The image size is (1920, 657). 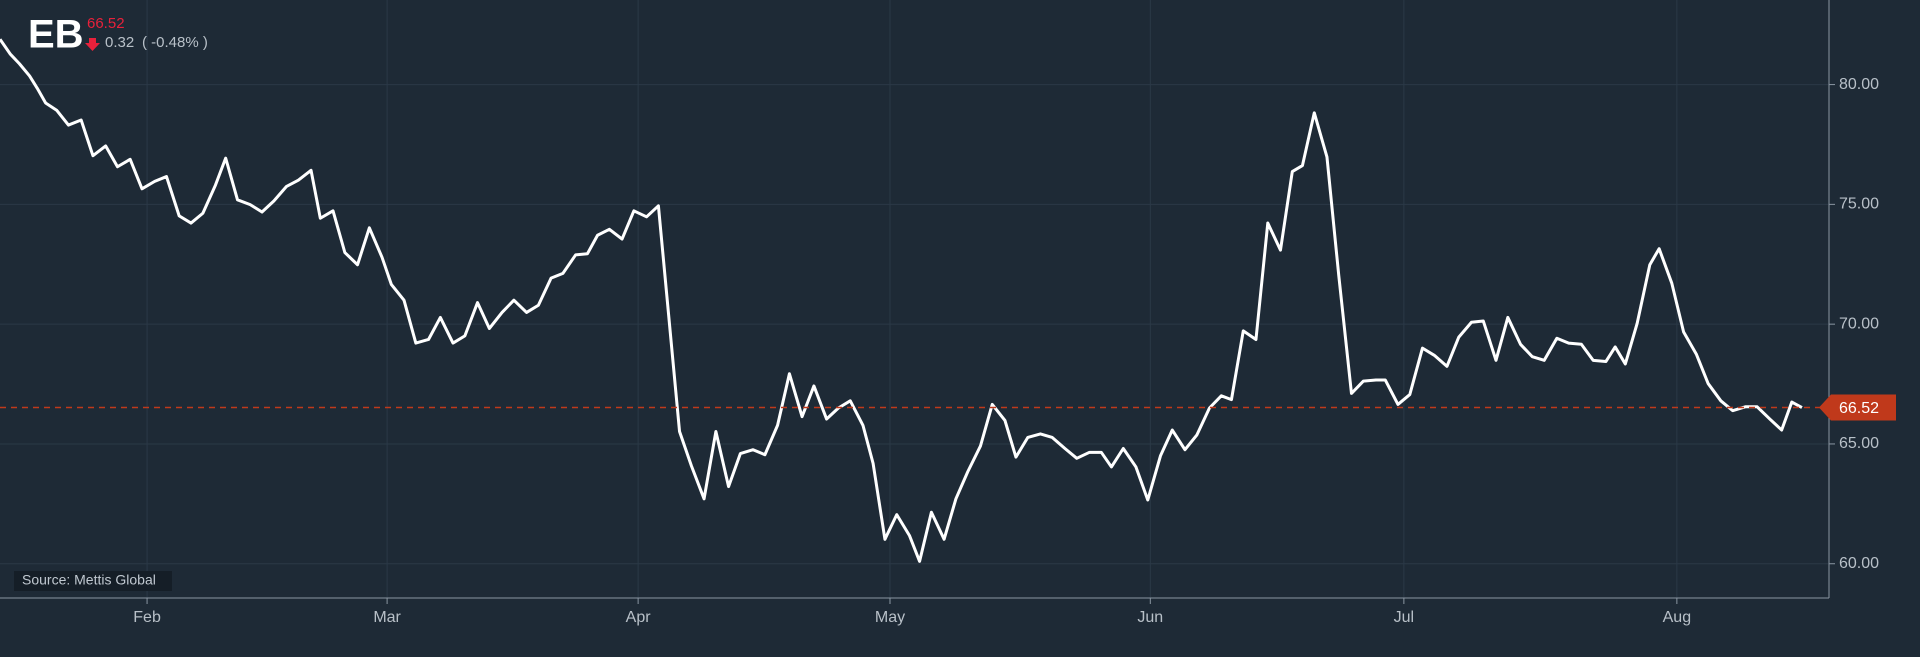 What do you see at coordinates (1150, 617) in the screenshot?
I see `x-tick-label: Jun` at bounding box center [1150, 617].